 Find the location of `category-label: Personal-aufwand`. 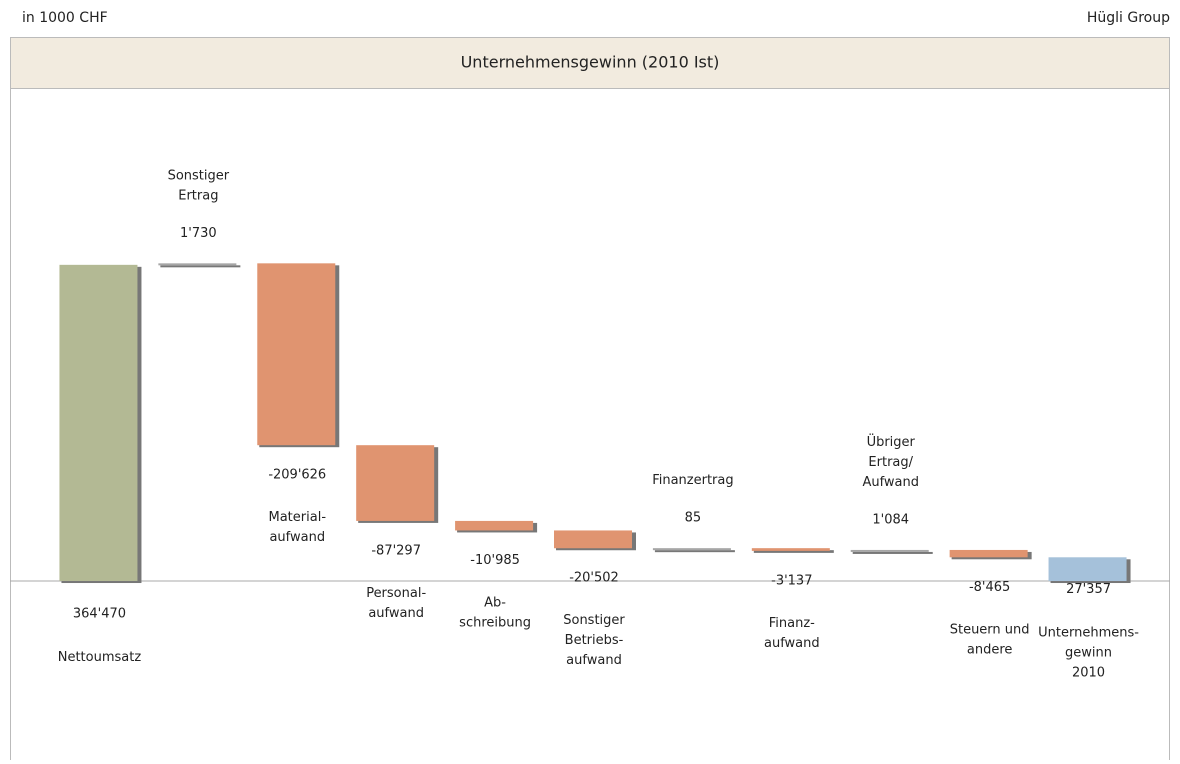

category-label: Personal-aufwand is located at coordinates (396, 602).